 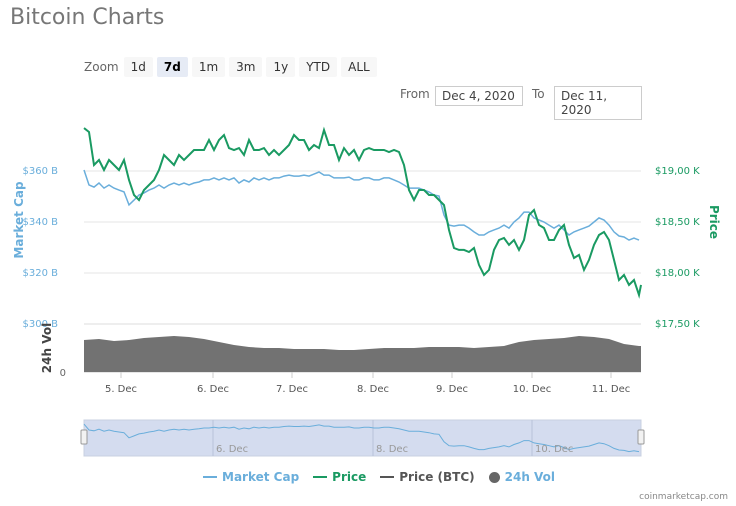 What do you see at coordinates (415, 94) in the screenshot?
I see `from-label: From` at bounding box center [415, 94].